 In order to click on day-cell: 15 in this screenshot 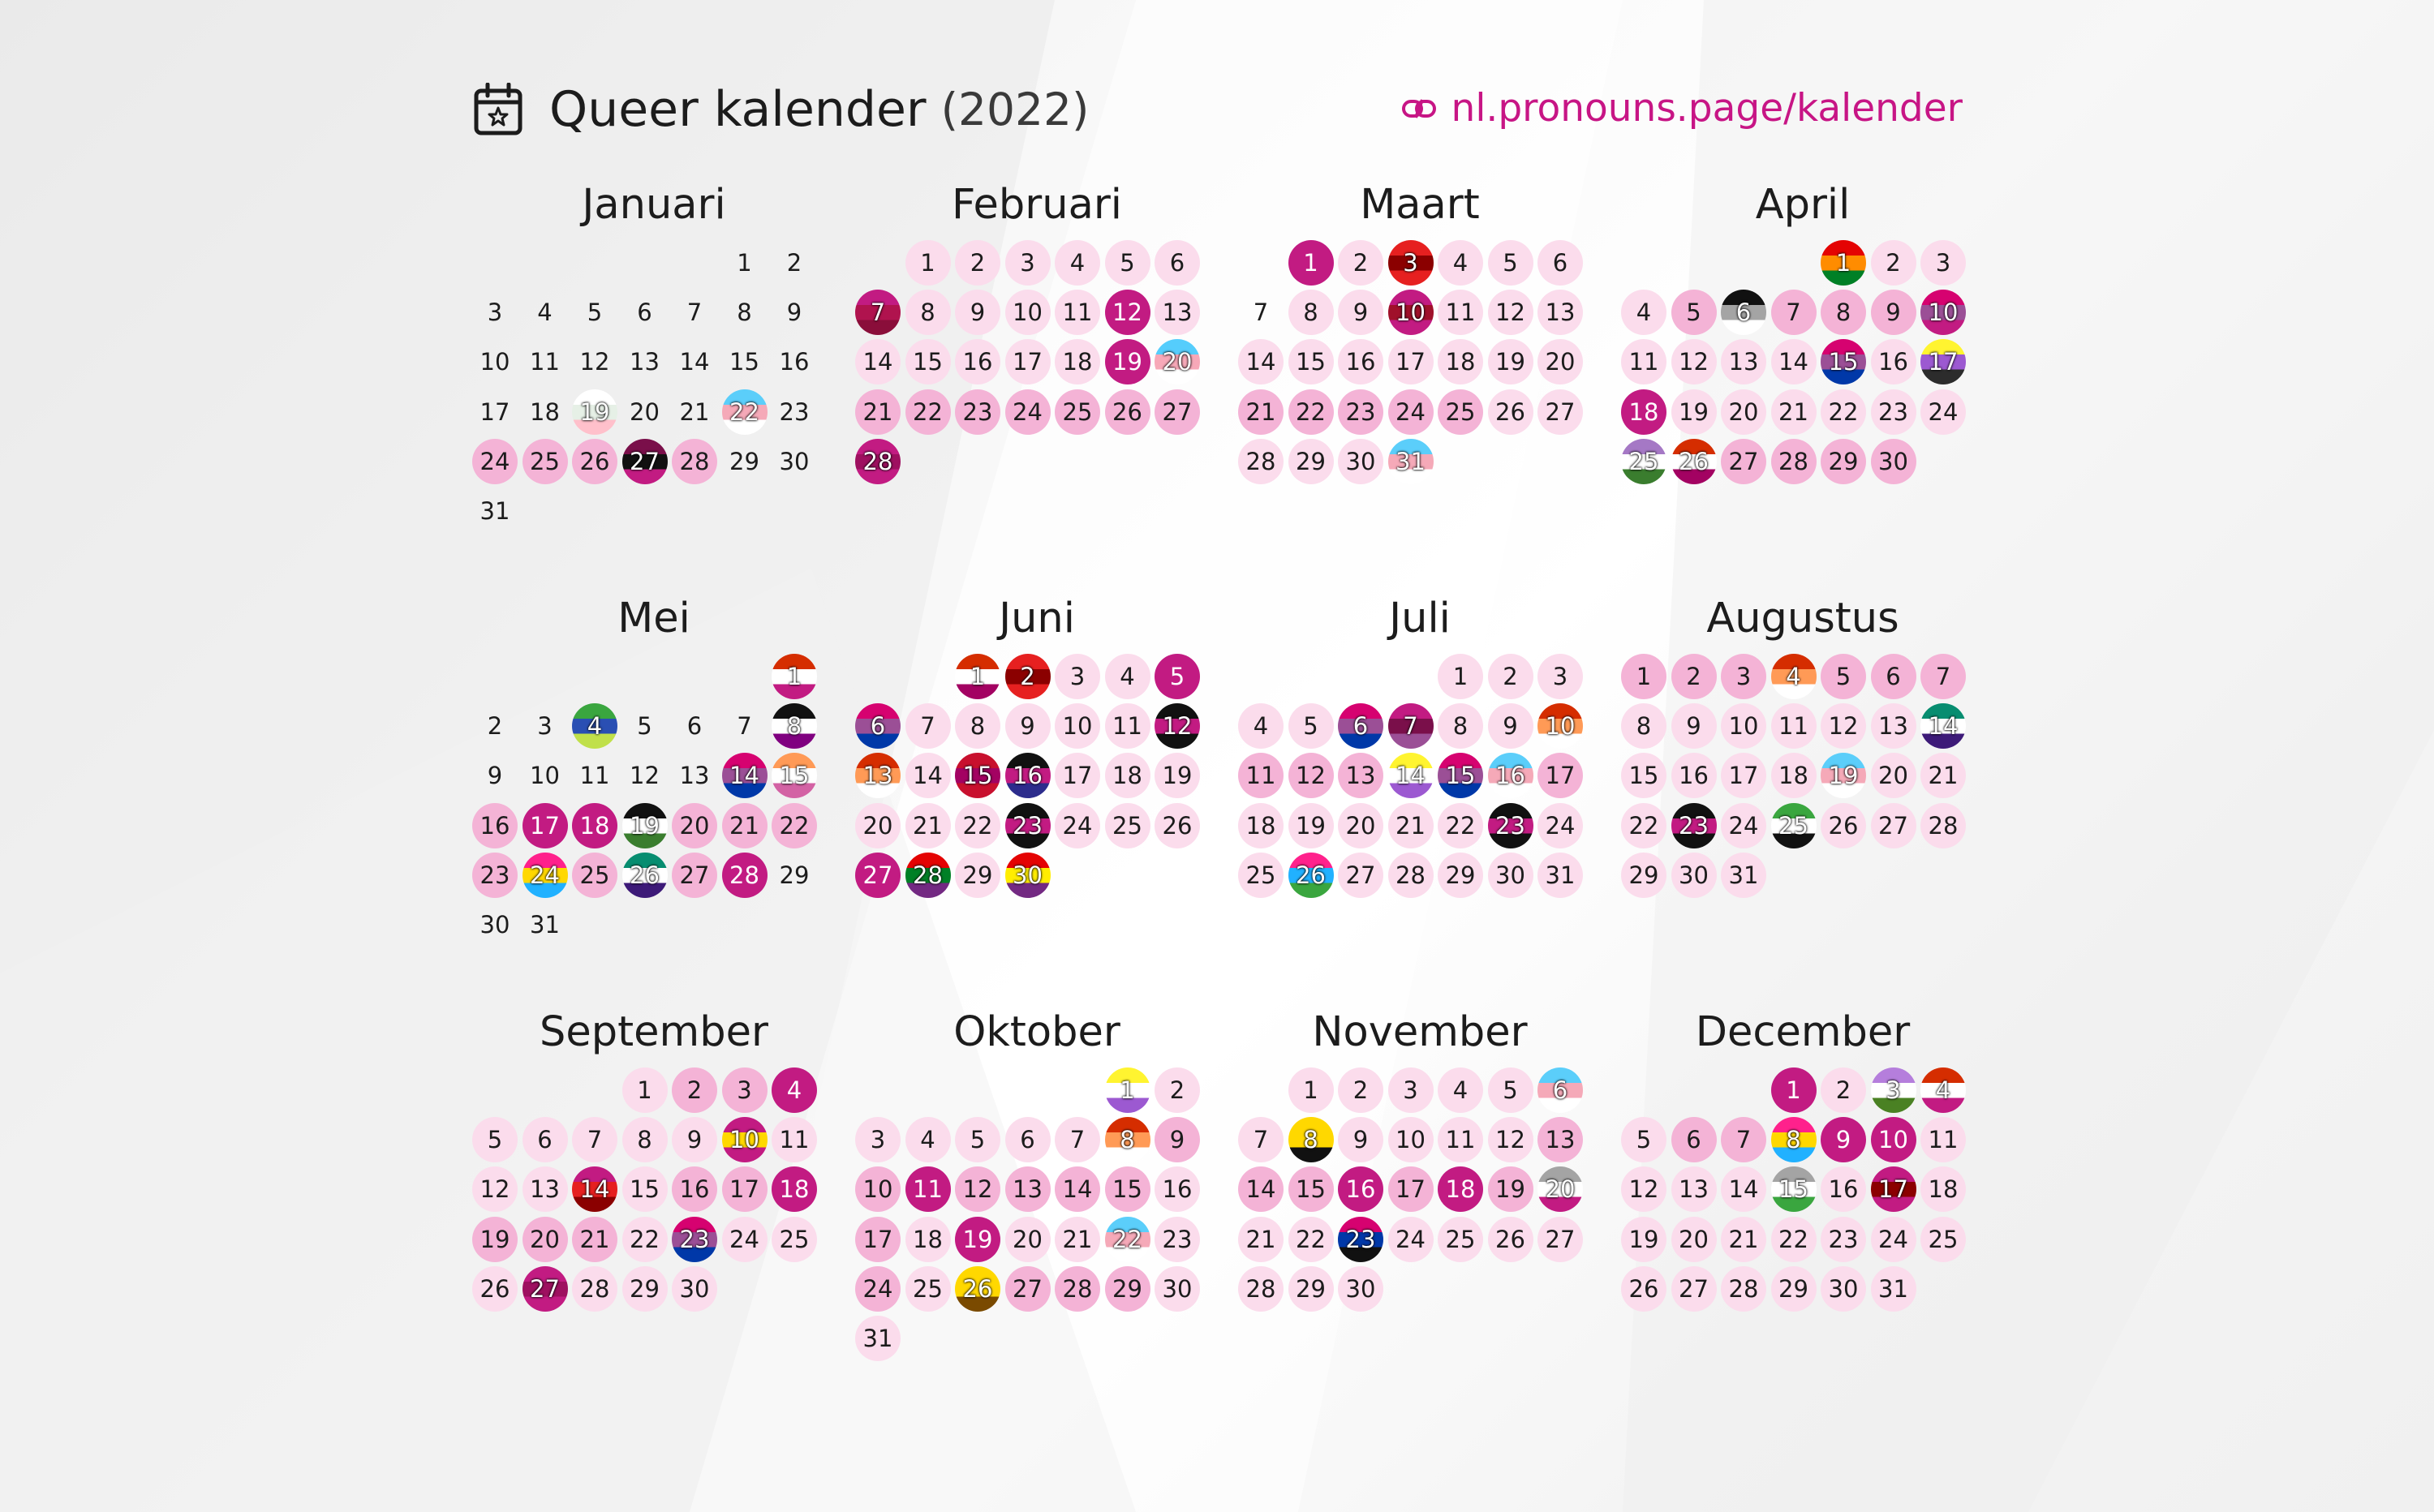, I will do `click(928, 362)`.